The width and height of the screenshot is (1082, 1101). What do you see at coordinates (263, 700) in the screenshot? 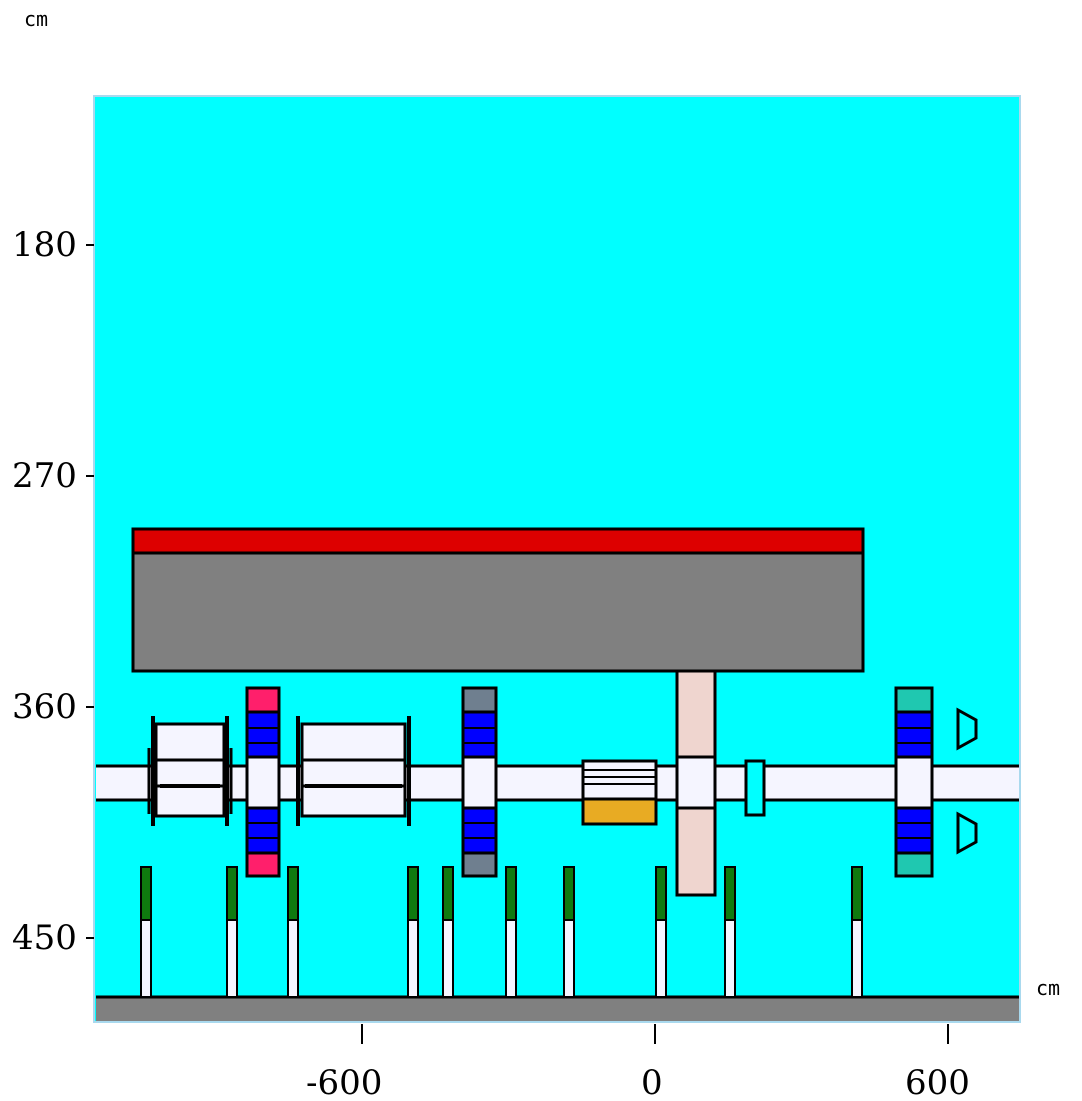
I see `quad-left-cap-top` at bounding box center [263, 700].